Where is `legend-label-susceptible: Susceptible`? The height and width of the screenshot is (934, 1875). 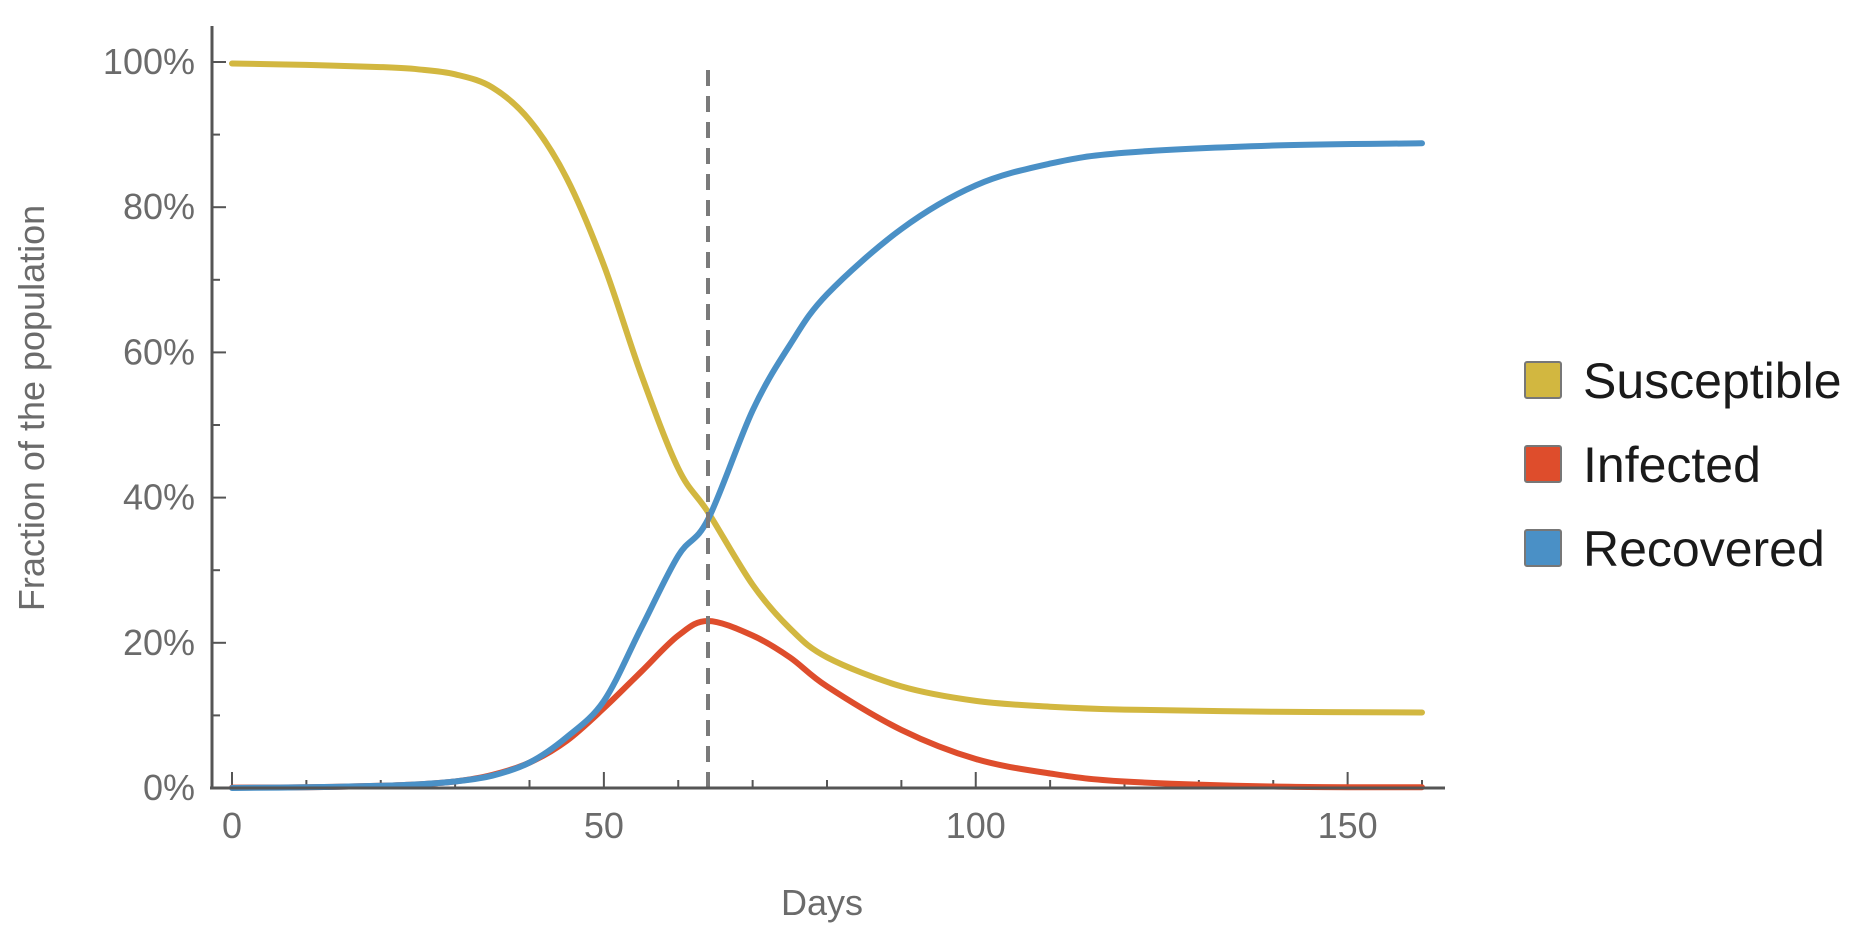 legend-label-susceptible: Susceptible is located at coordinates (1712, 381).